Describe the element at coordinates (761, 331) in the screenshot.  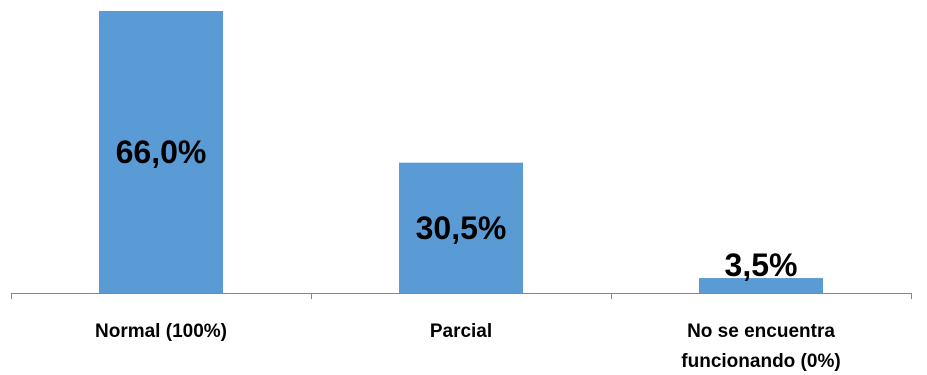
I see `category-label-2-line-0: No se encuentra` at that location.